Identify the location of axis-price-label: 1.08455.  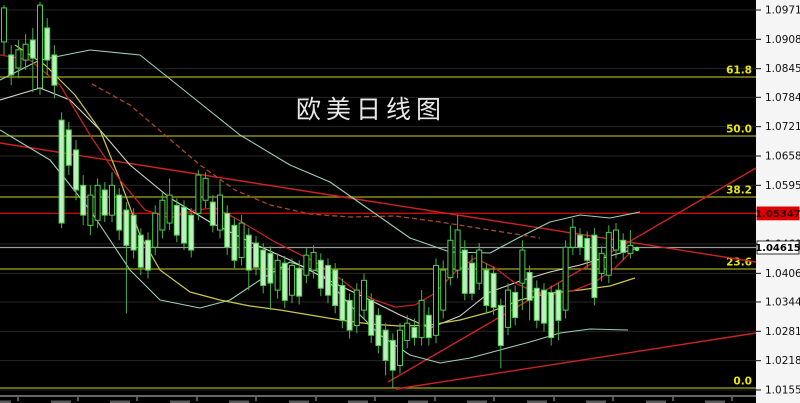
(782, 69).